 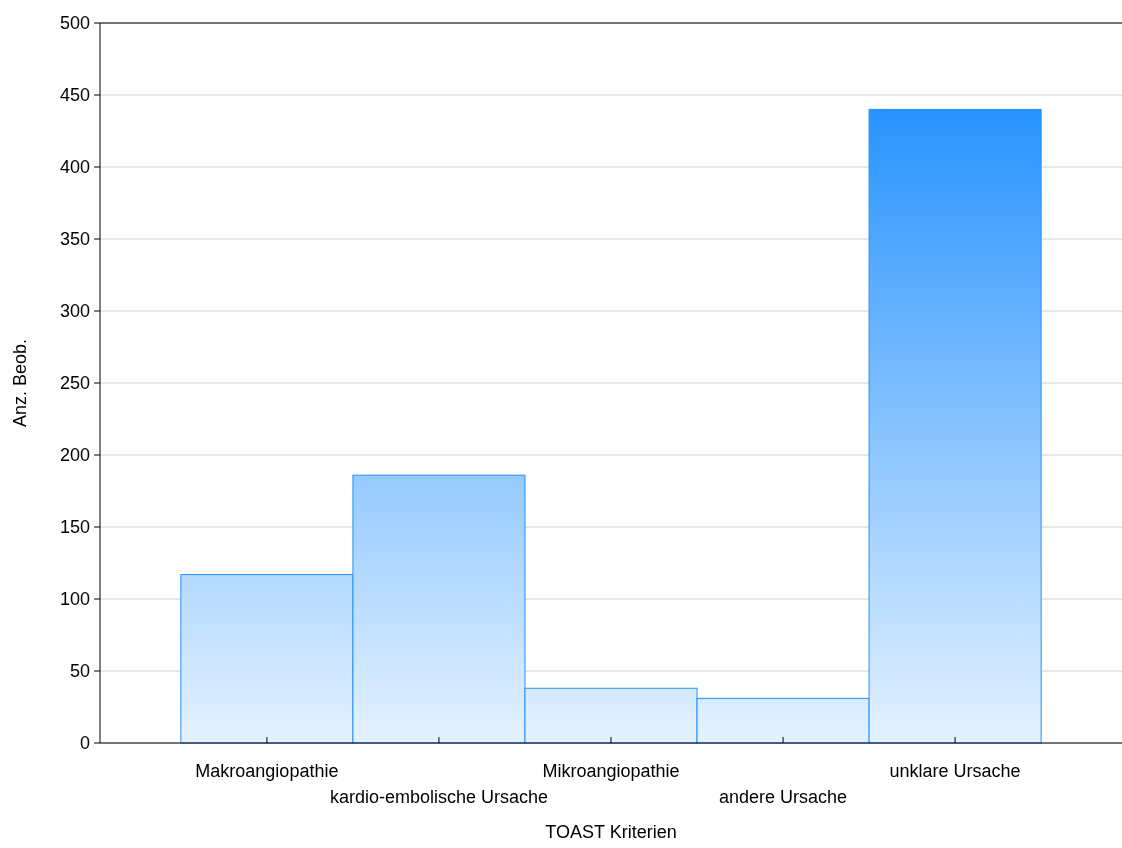 What do you see at coordinates (74, 239) in the screenshot?
I see `y-tick-label: 350` at bounding box center [74, 239].